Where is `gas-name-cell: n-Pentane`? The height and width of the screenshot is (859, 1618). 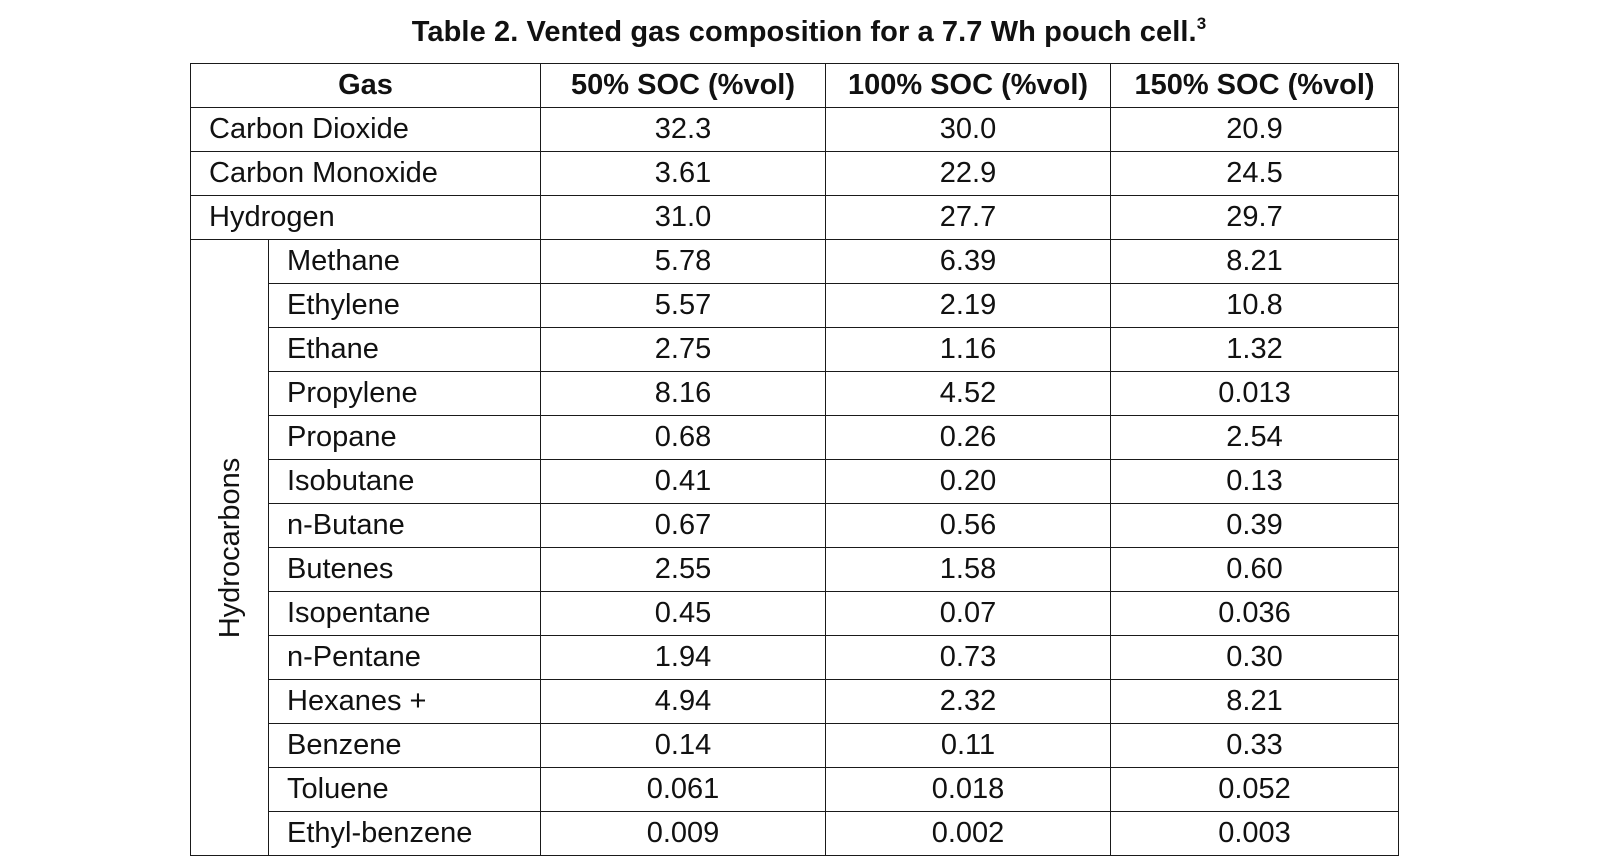 gas-name-cell: n-Pentane is located at coordinates (404, 657).